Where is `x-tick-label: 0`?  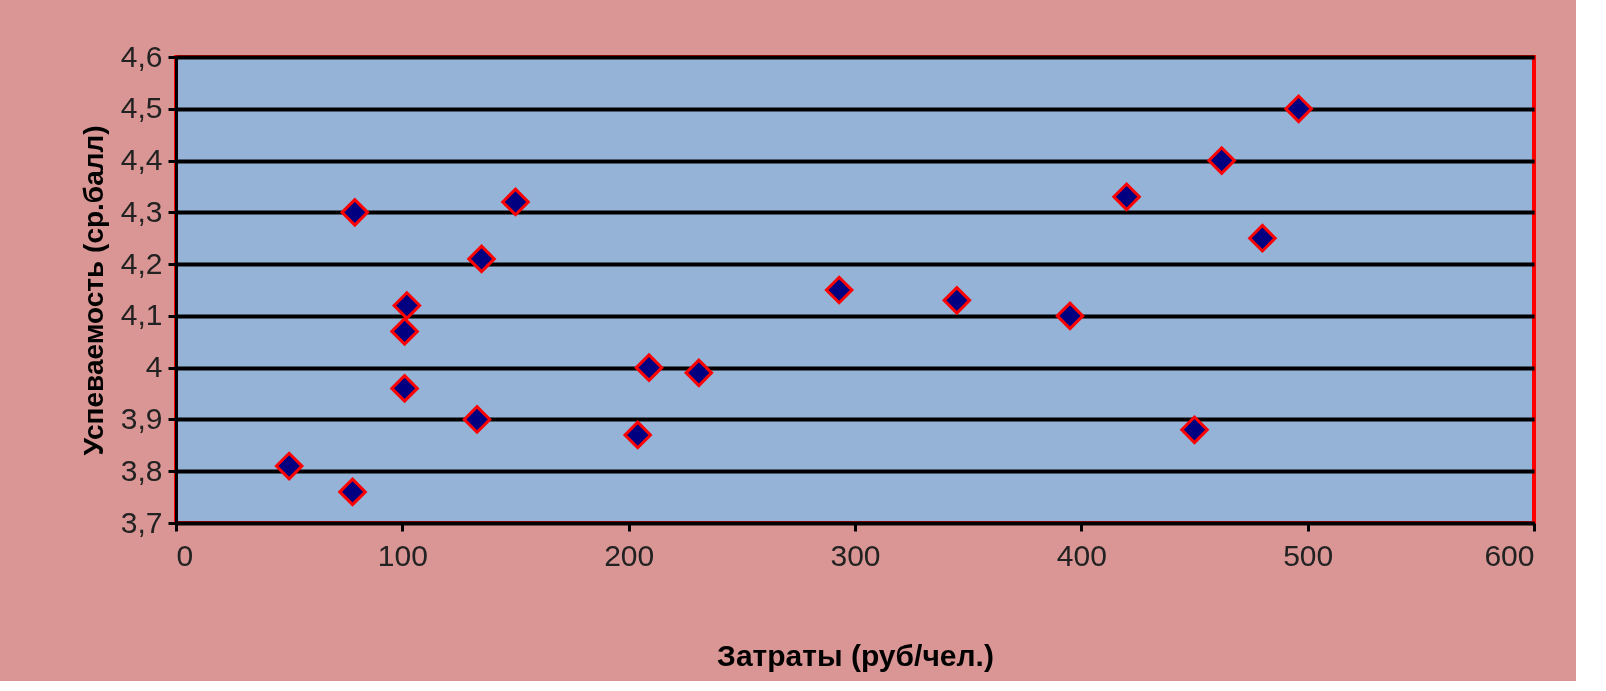
x-tick-label: 0 is located at coordinates (185, 555).